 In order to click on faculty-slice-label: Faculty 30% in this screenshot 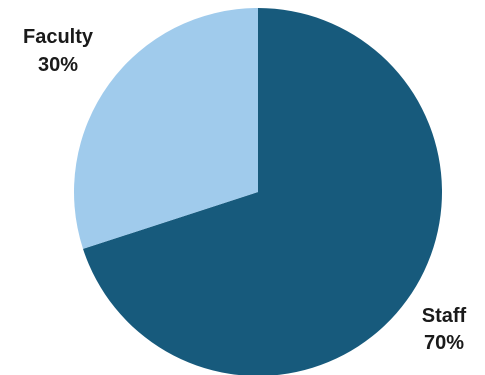, I will do `click(58, 51)`.